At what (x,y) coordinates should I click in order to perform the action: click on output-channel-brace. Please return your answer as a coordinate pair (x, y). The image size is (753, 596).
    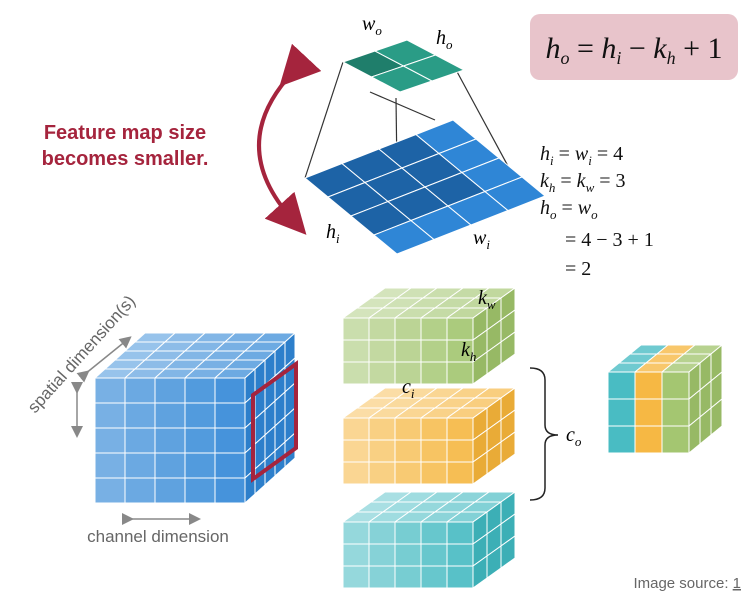
    Looking at the image, I should click on (544, 434).